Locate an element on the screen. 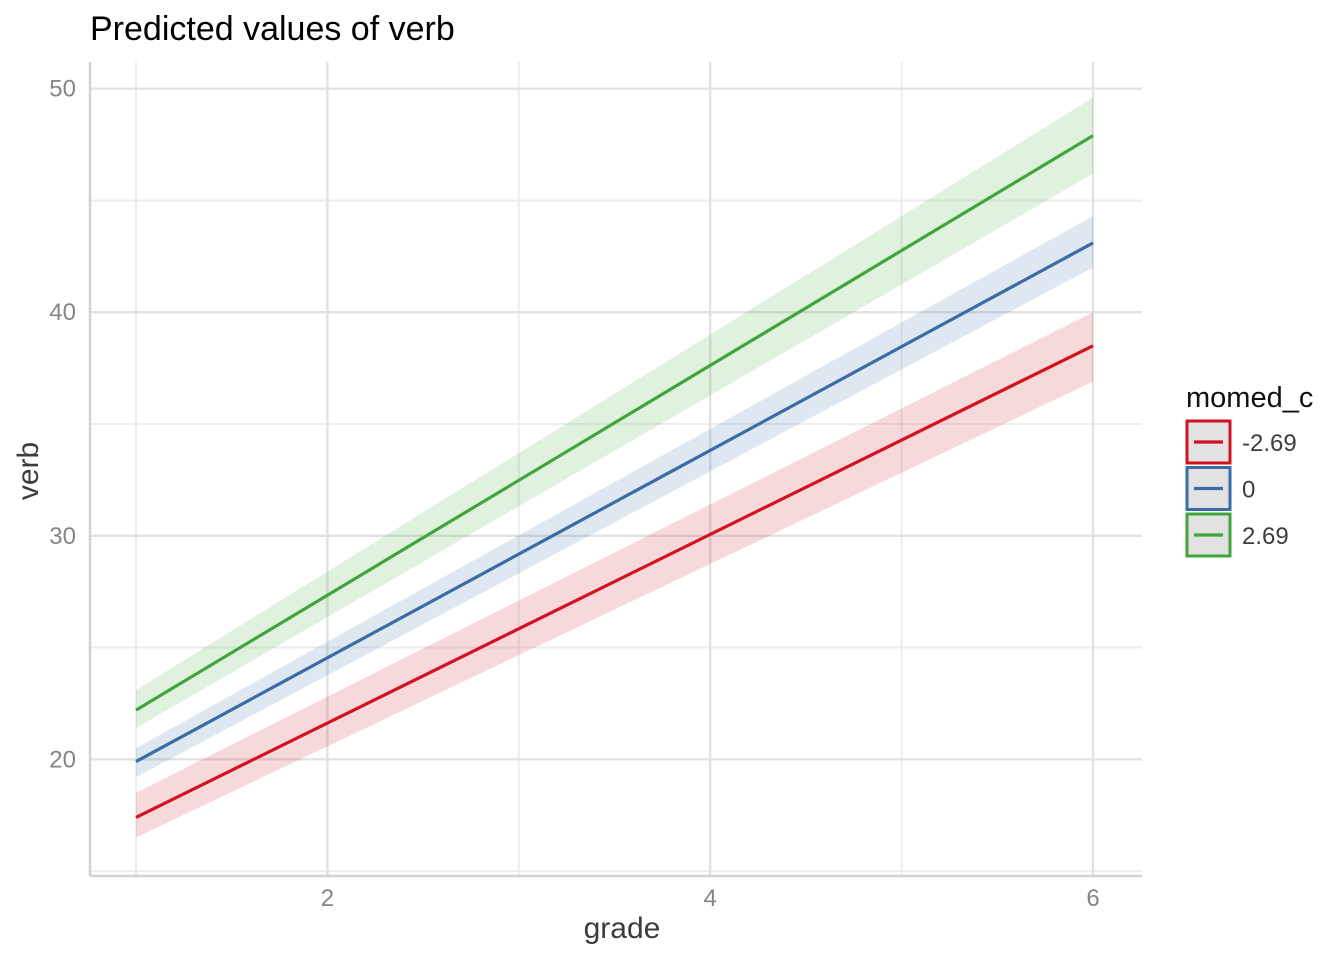  legend-label: 2.69 is located at coordinates (1265, 536).